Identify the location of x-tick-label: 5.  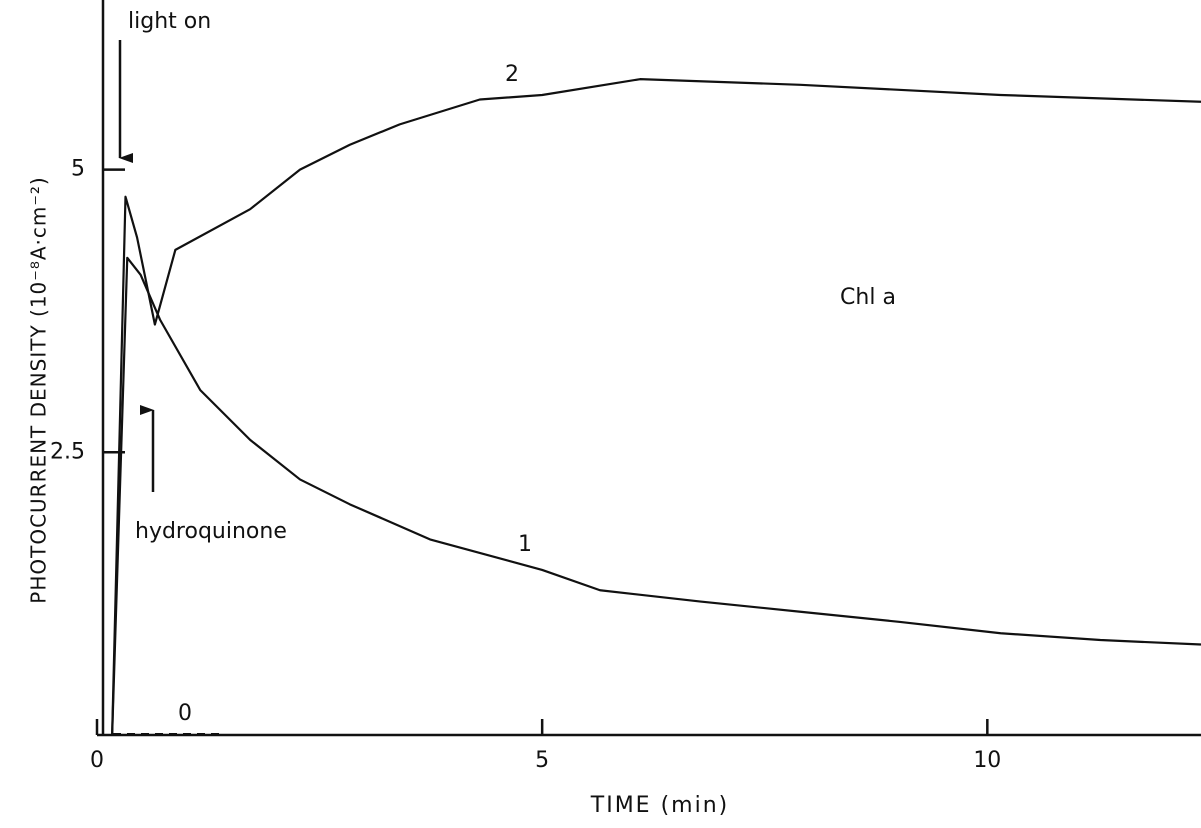
(542, 760).